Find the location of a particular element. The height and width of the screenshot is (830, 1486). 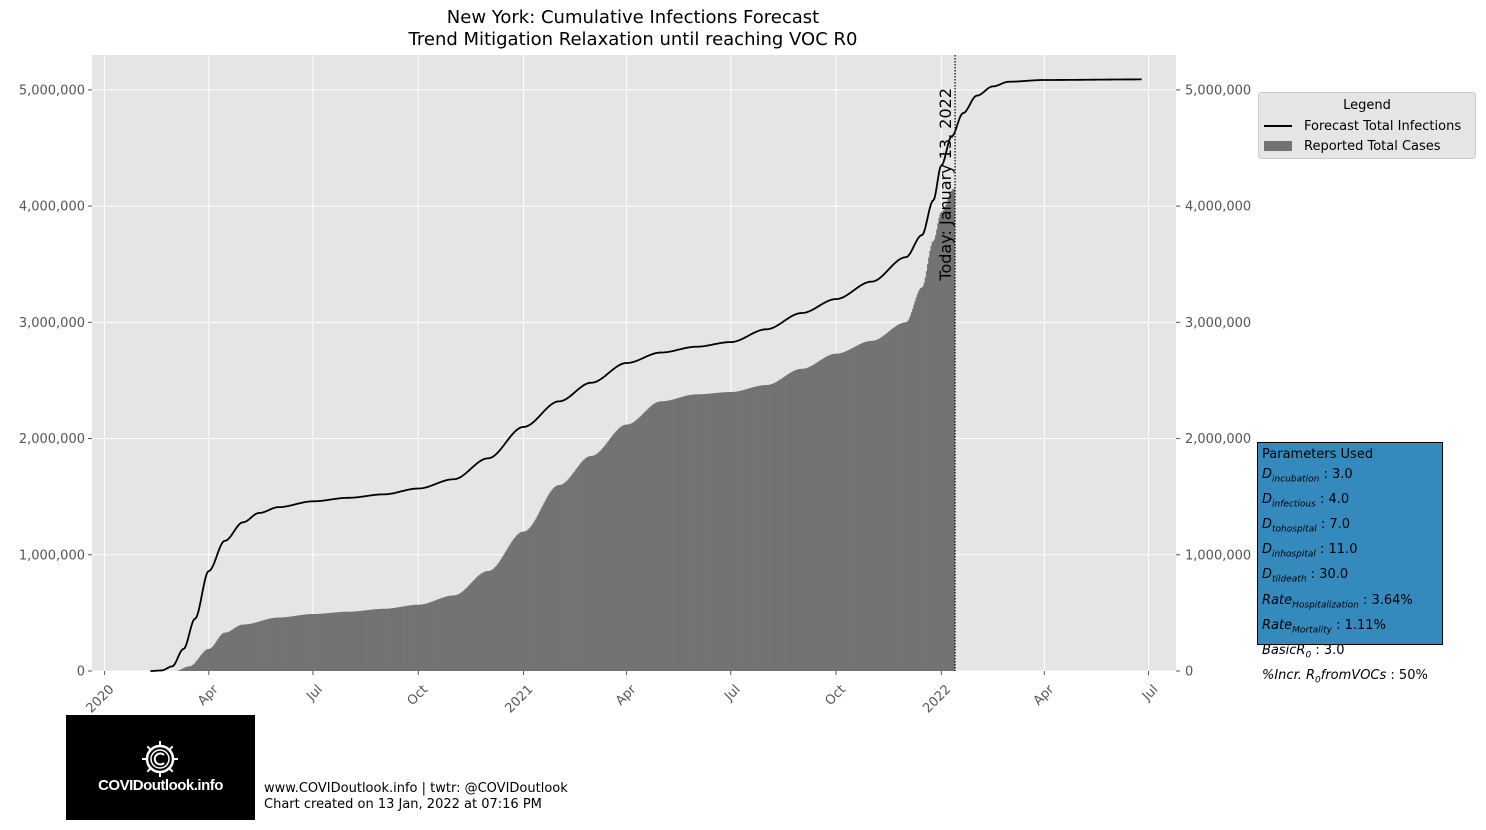

x-tick-label: Jul is located at coordinates (732, 693).